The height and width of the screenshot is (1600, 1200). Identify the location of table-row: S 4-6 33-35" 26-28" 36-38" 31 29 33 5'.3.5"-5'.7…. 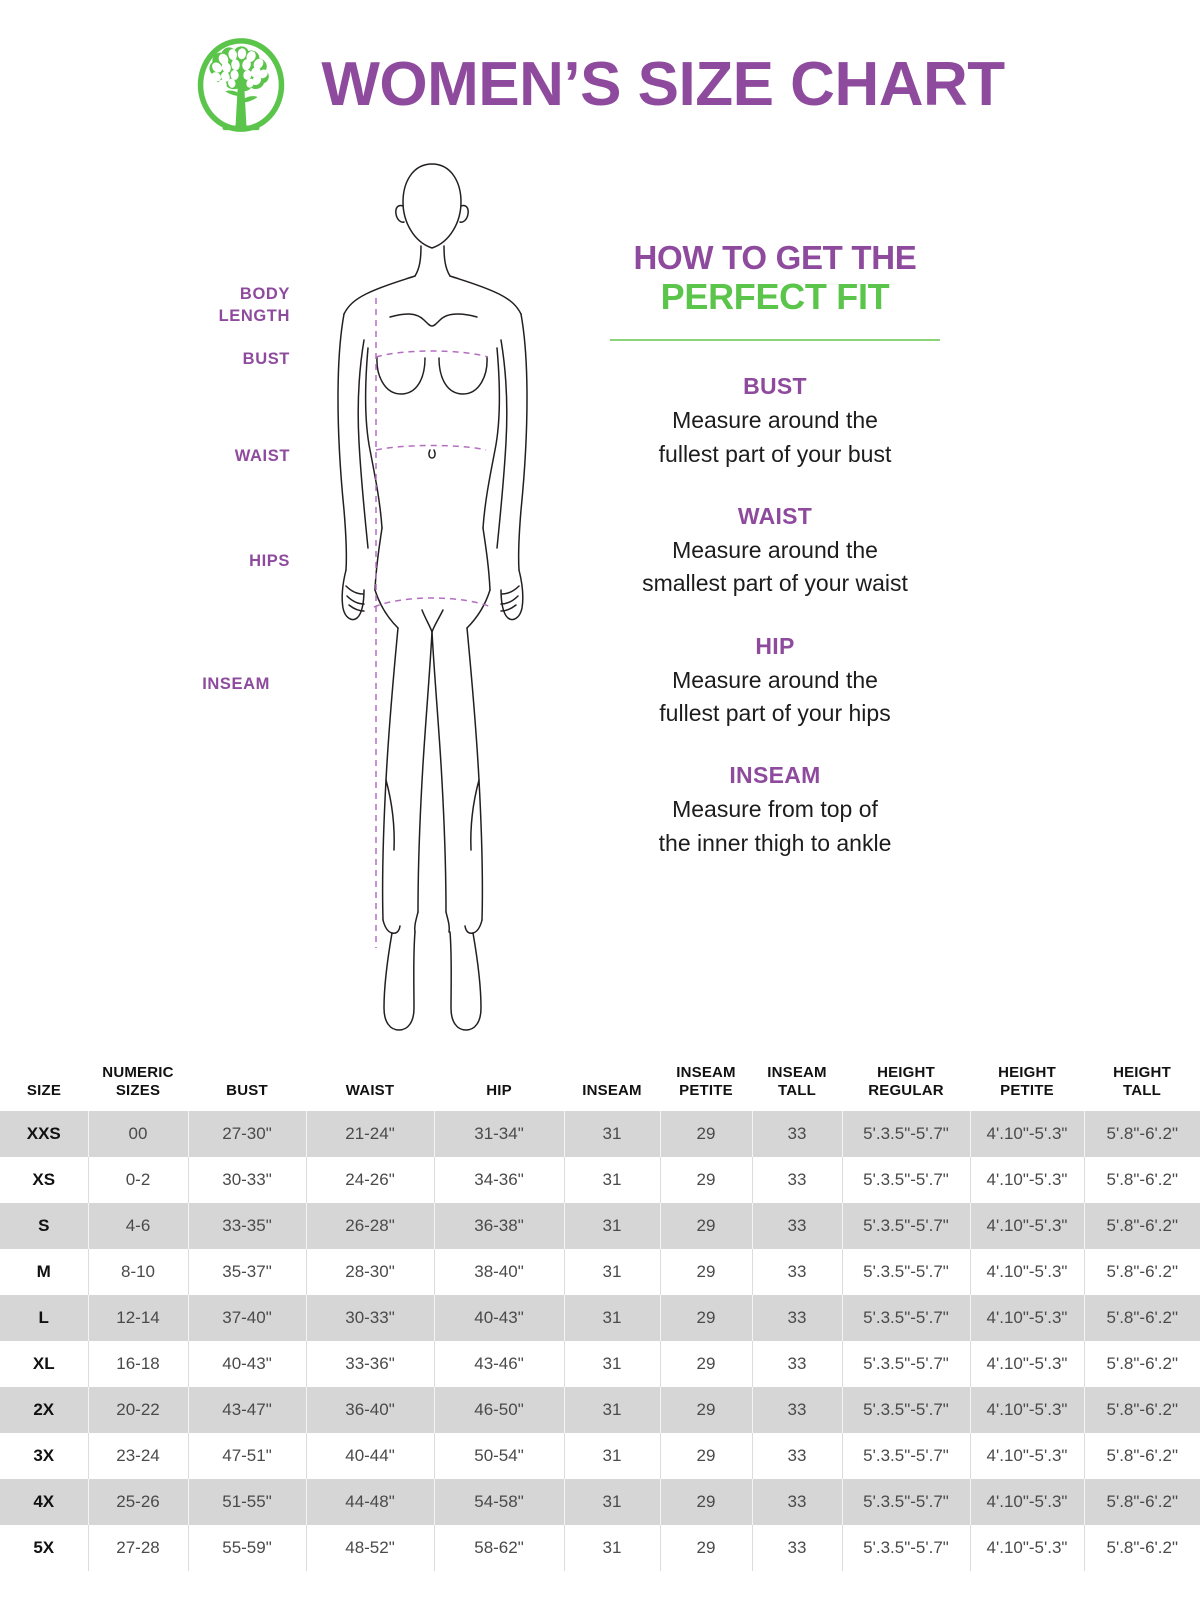
(600, 1225).